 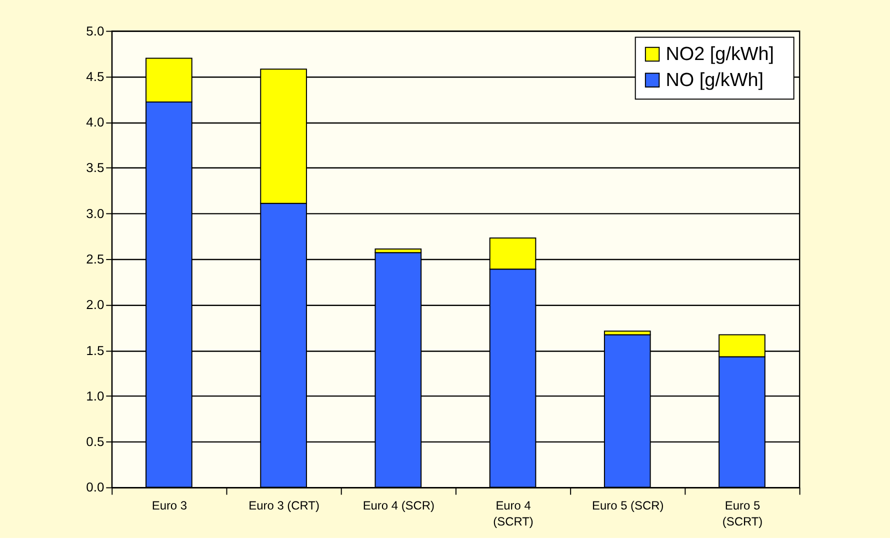 What do you see at coordinates (95, 168) in the screenshot?
I see `y-tick-label: 3.5` at bounding box center [95, 168].